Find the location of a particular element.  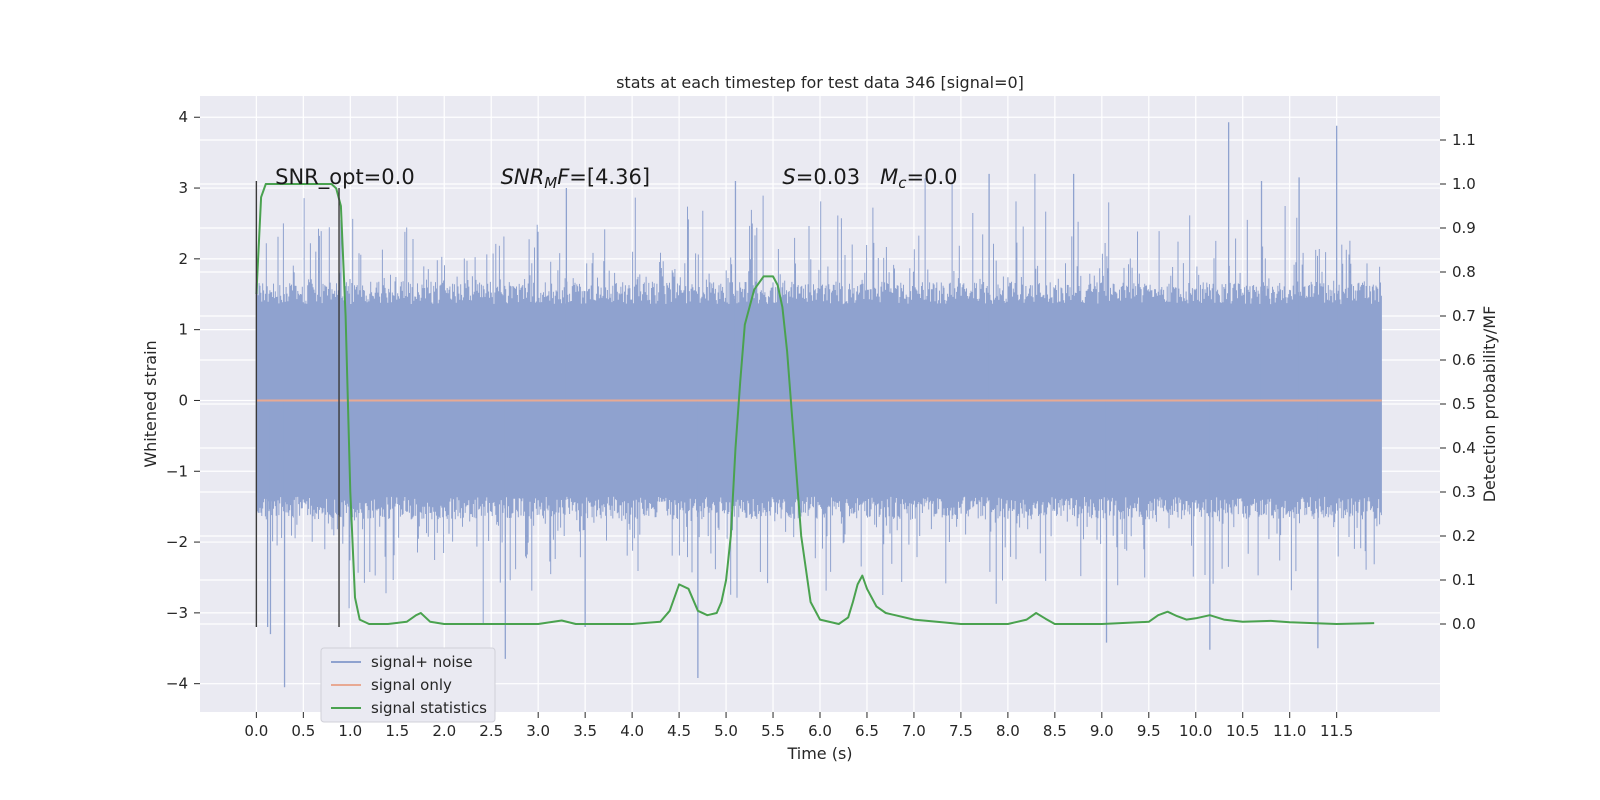

x-axis-label: Time (s) is located at coordinates (819, 753).